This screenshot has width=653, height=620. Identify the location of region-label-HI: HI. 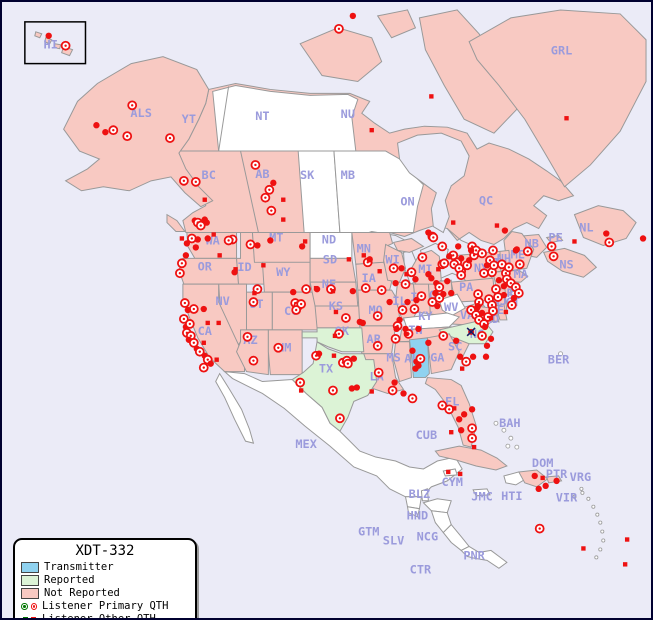
(51, 45).